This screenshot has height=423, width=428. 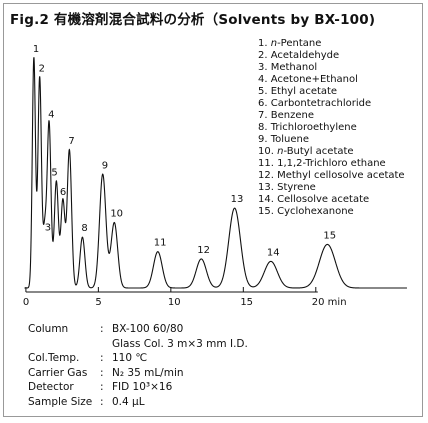 I want to click on condition-row-5: Sample Size:0.4 μL, so click(x=138, y=402).